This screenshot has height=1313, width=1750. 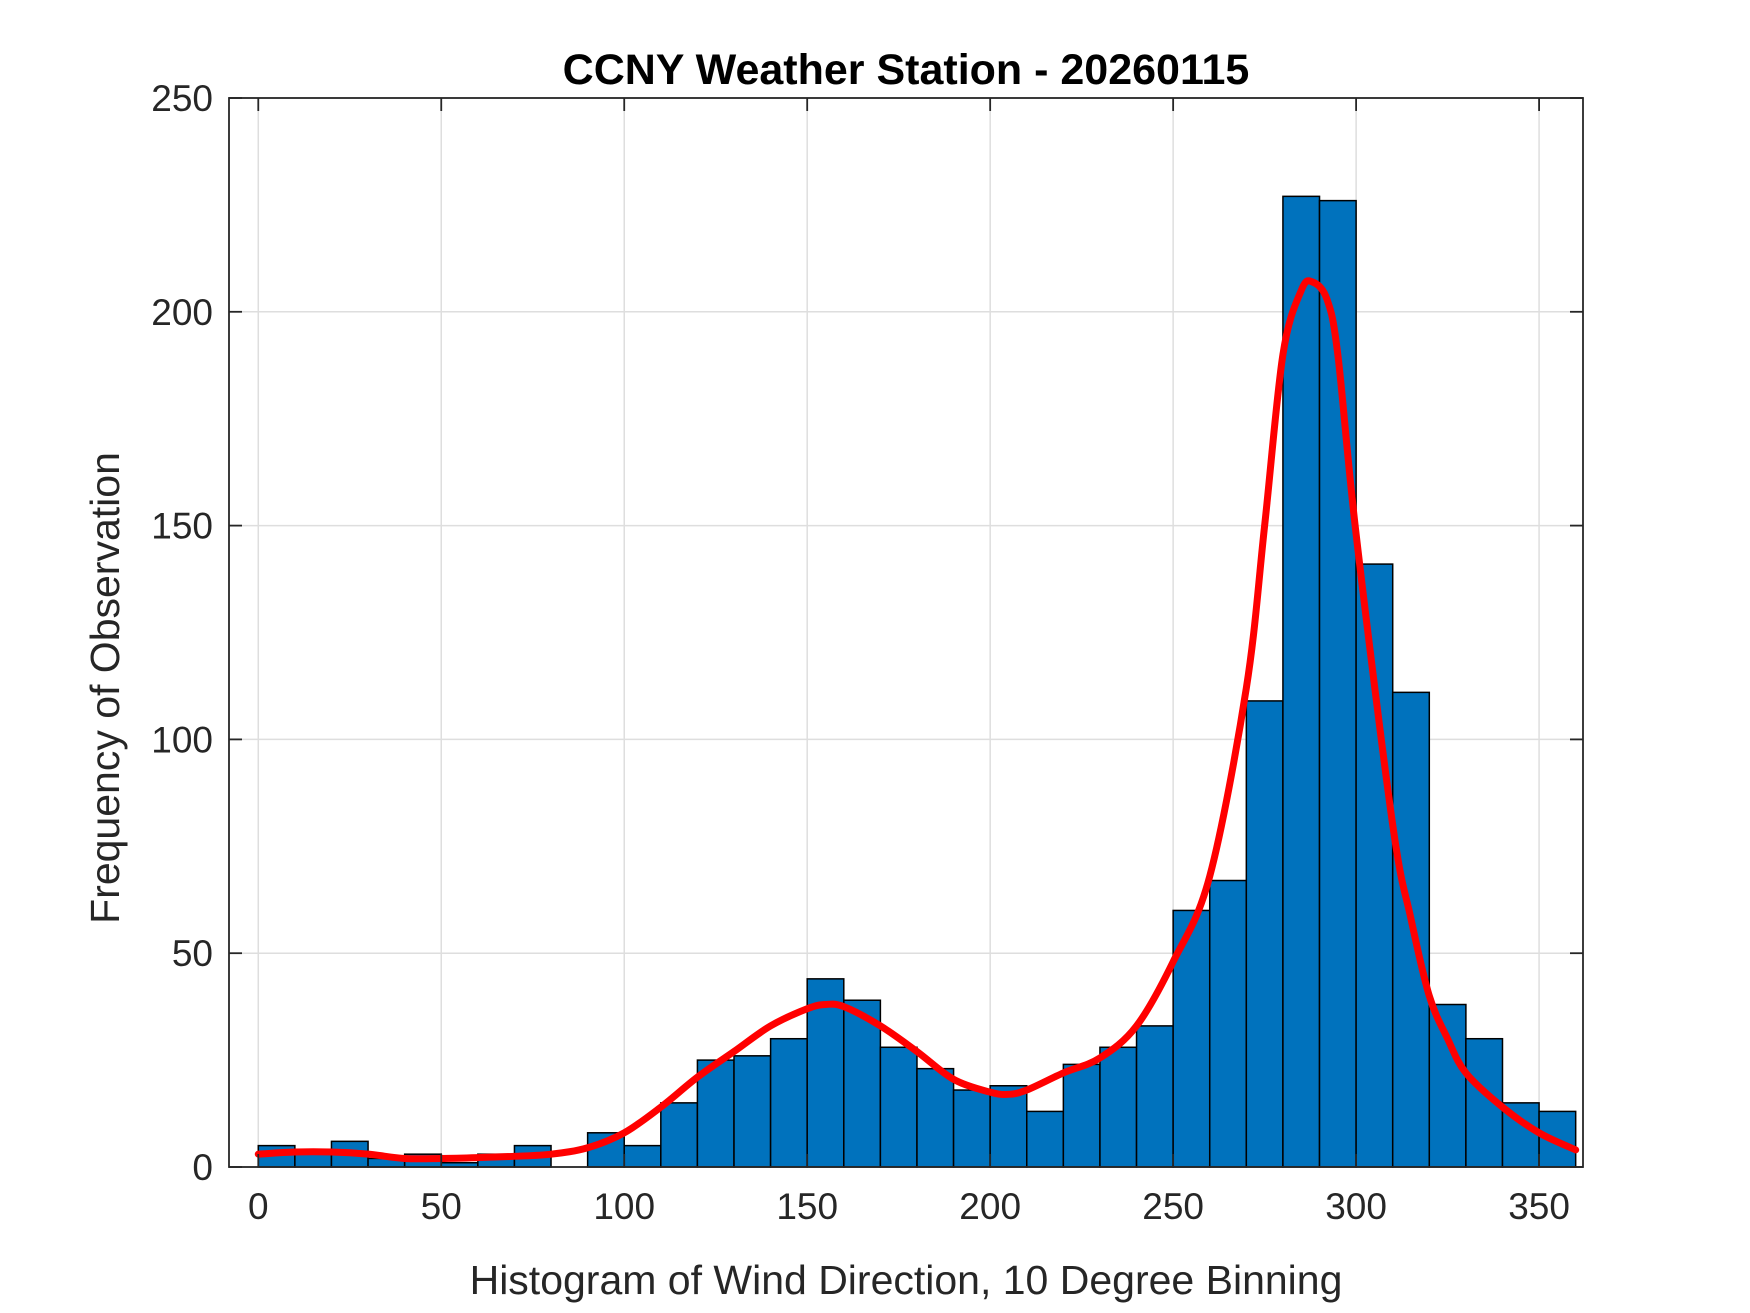 I want to click on x-tick-label: 100, so click(x=624, y=1206).